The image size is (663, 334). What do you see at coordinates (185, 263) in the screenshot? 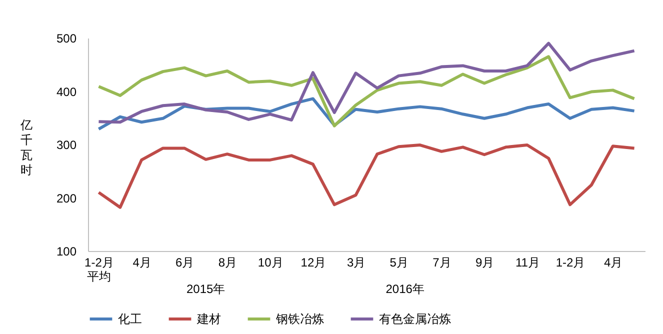
I see `x-tick-label: 6月` at bounding box center [185, 263].